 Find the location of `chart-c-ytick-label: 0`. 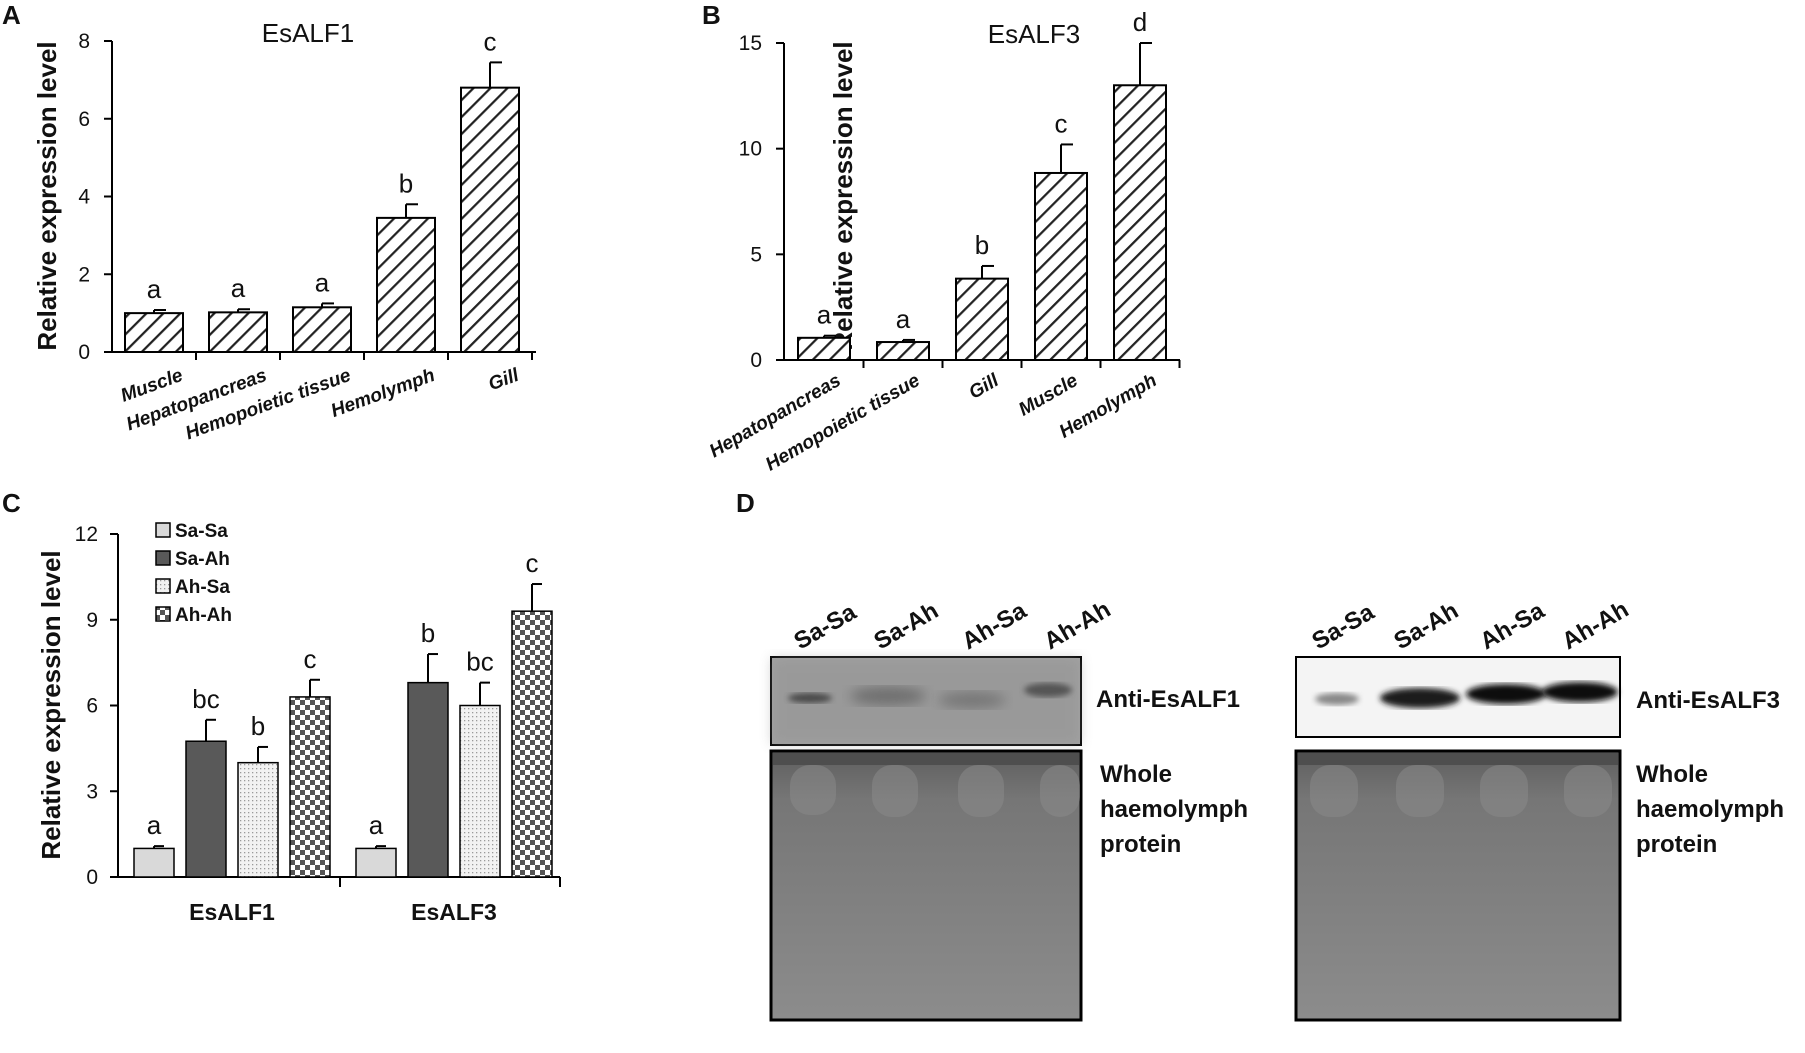

chart-c-ytick-label: 0 is located at coordinates (92, 877).